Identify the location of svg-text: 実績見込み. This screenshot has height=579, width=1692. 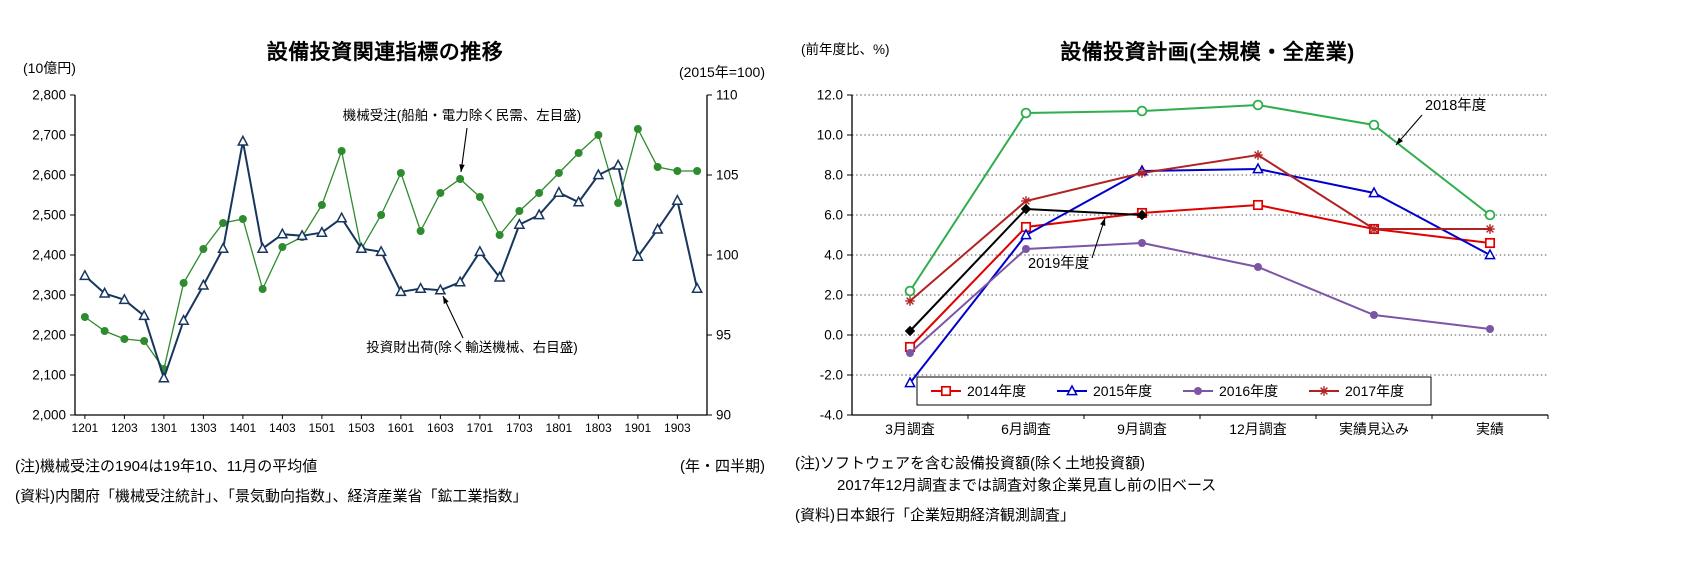
(1374, 429).